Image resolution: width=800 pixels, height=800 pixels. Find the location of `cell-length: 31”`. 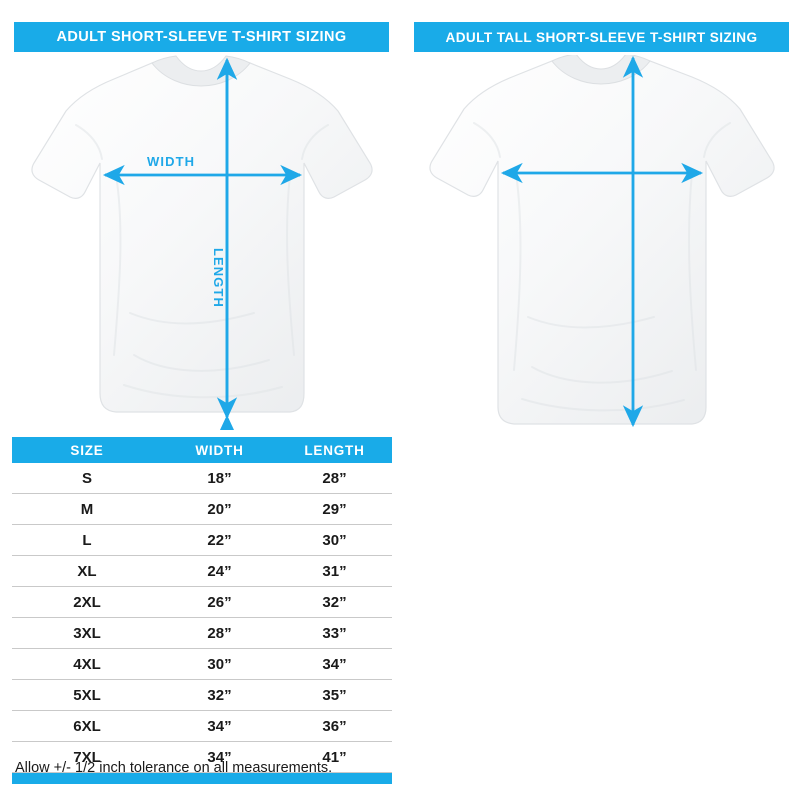

cell-length: 31” is located at coordinates (334, 571).